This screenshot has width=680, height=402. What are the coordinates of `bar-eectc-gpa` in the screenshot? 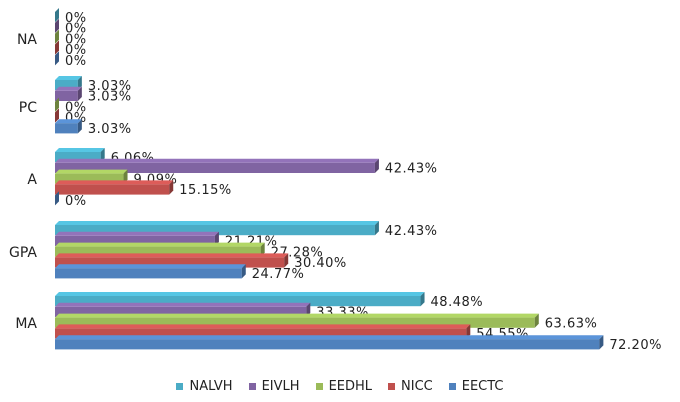 It's located at (150, 271).